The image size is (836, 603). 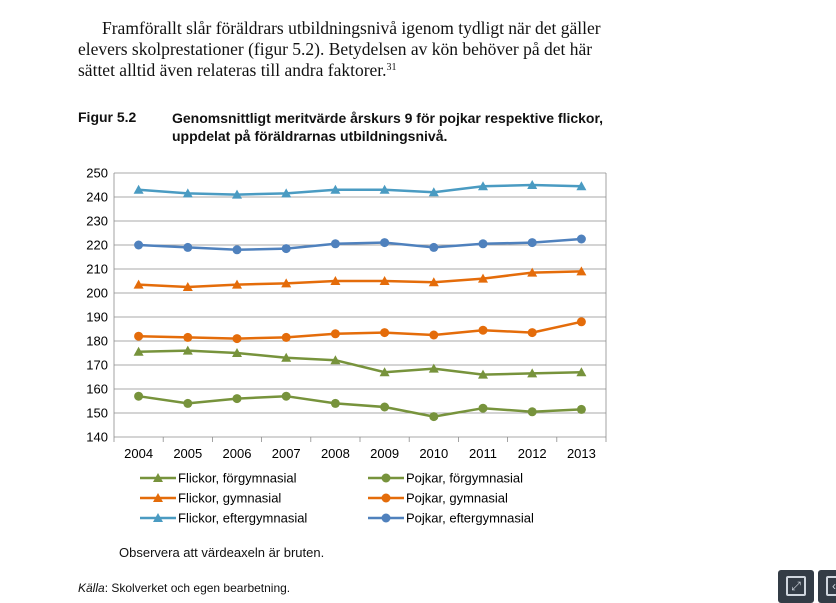 What do you see at coordinates (237, 478) in the screenshot?
I see `legend-label: Flickor, förgymnasial` at bounding box center [237, 478].